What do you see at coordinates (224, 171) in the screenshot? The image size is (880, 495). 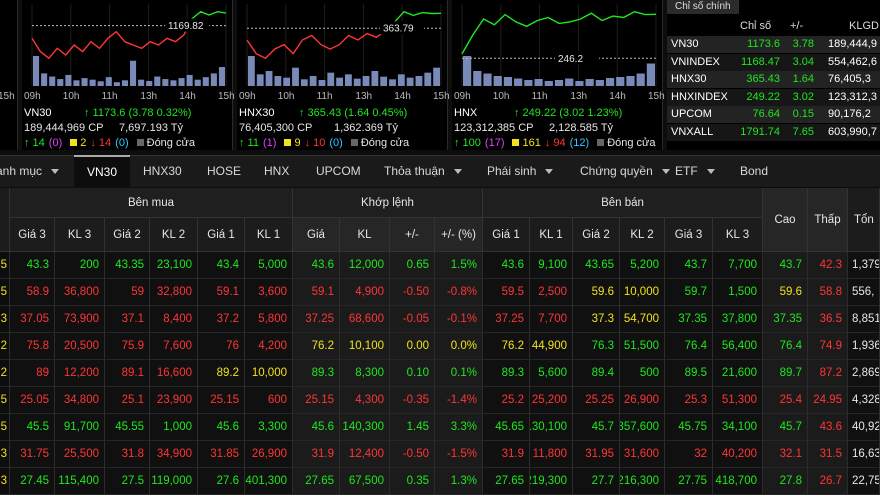 I see `tab: HOSE` at bounding box center [224, 171].